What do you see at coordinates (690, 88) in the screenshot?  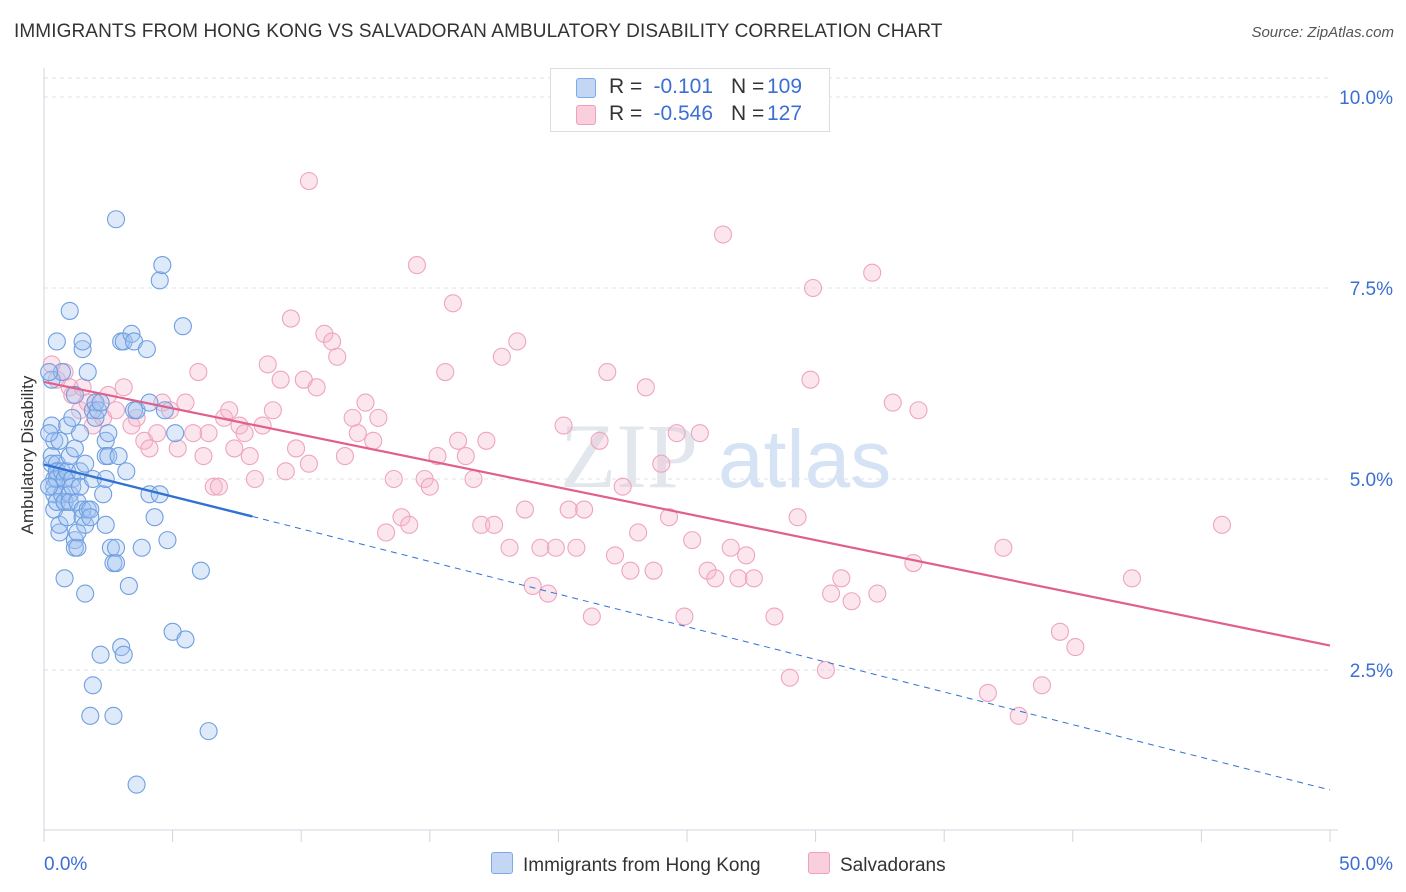 I see `legend-row-hong-kong: R = -0.101 N = 109` at bounding box center [690, 88].